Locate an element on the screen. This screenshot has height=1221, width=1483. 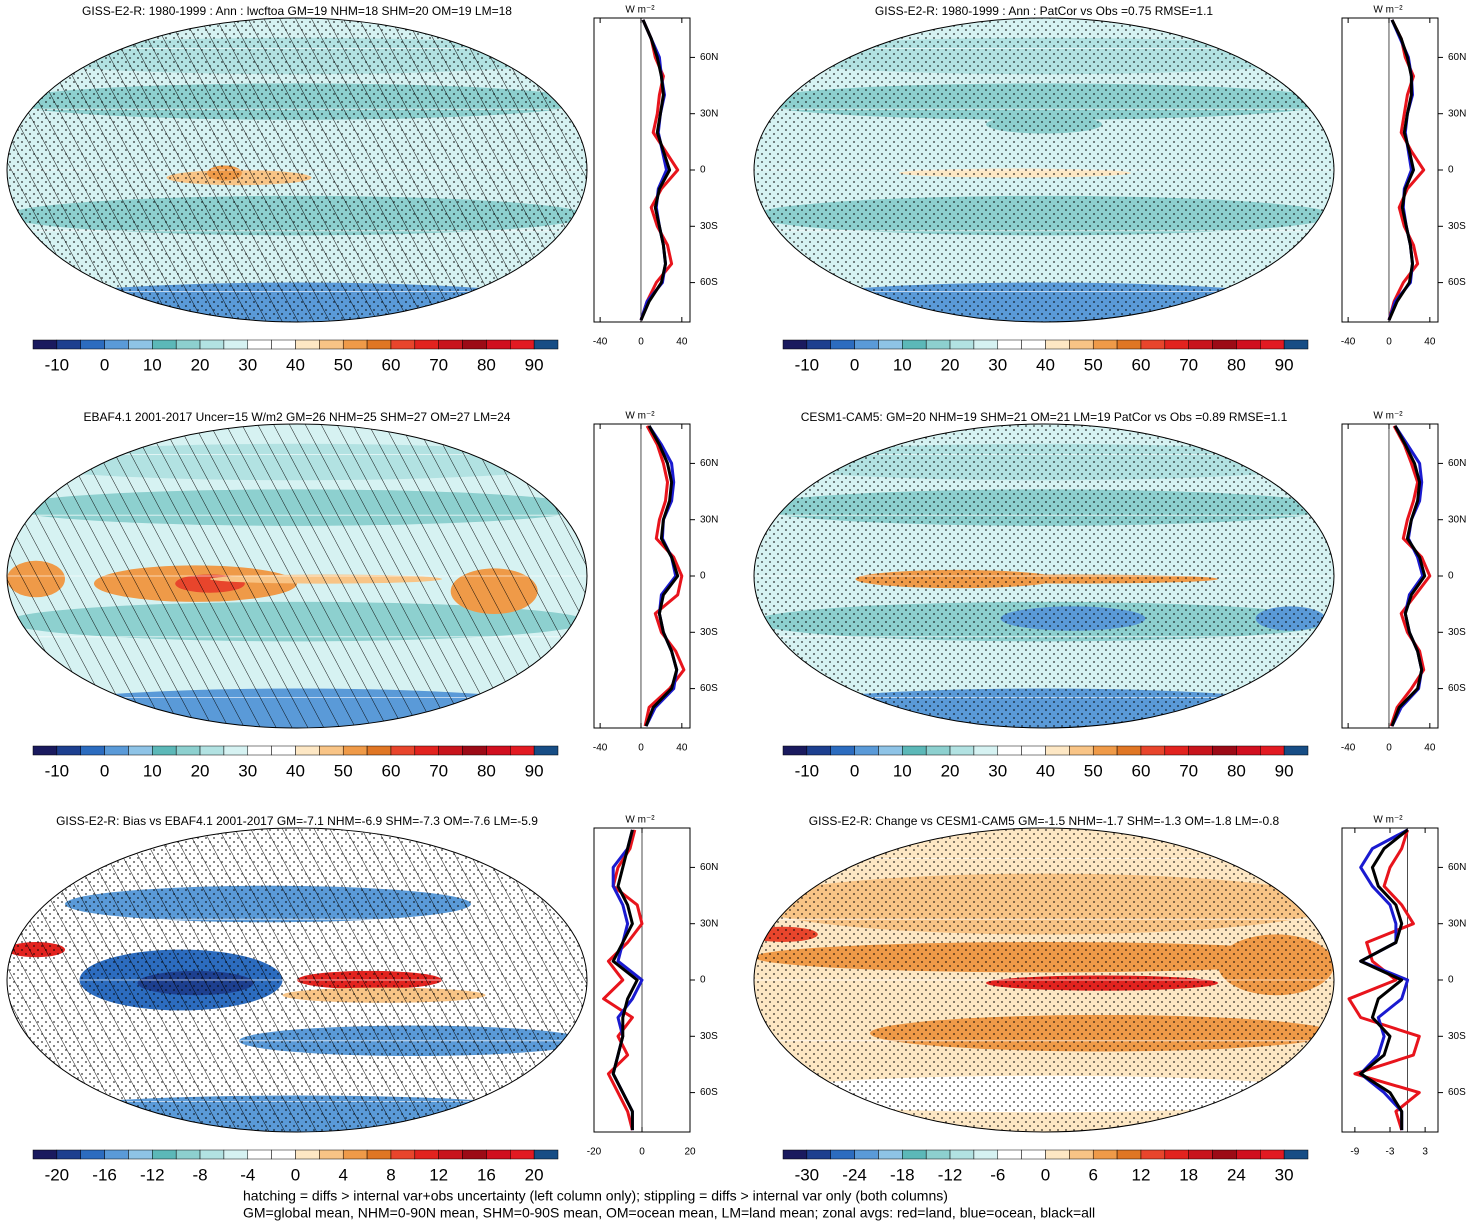
x-tick-label: 0 is located at coordinates (642, 1152).